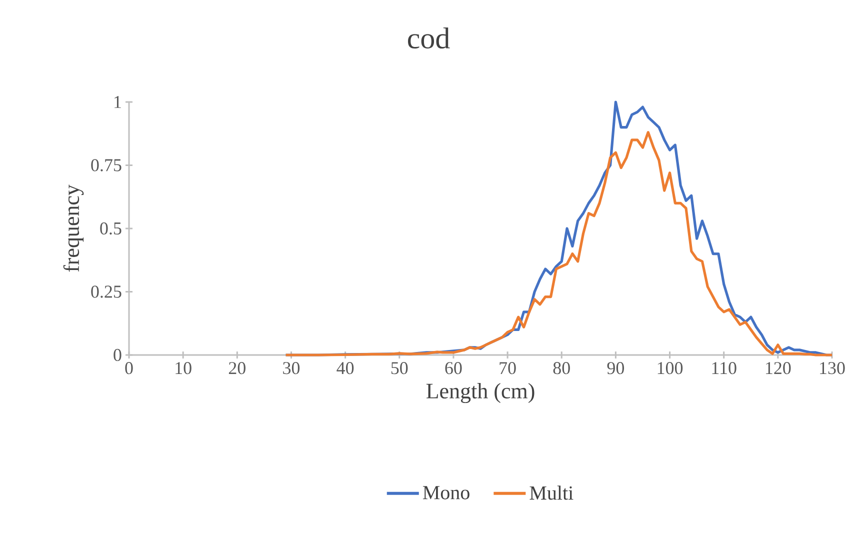  What do you see at coordinates (778, 368) in the screenshot?
I see `x-tick-label: 120` at bounding box center [778, 368].